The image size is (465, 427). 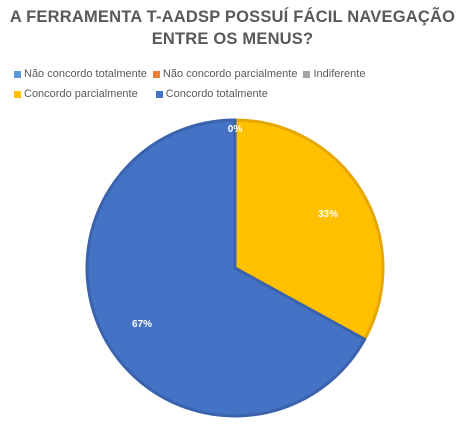 What do you see at coordinates (159, 94) in the screenshot?
I see `legend-swatch-concordo-totalmente` at bounding box center [159, 94].